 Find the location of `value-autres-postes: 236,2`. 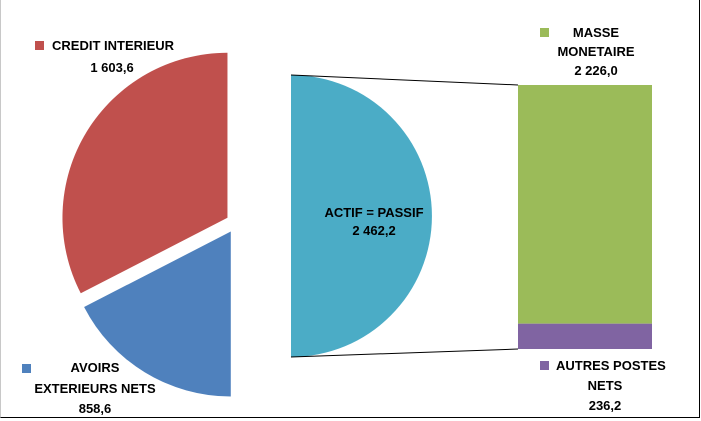

value-autres-postes: 236,2 is located at coordinates (605, 405).